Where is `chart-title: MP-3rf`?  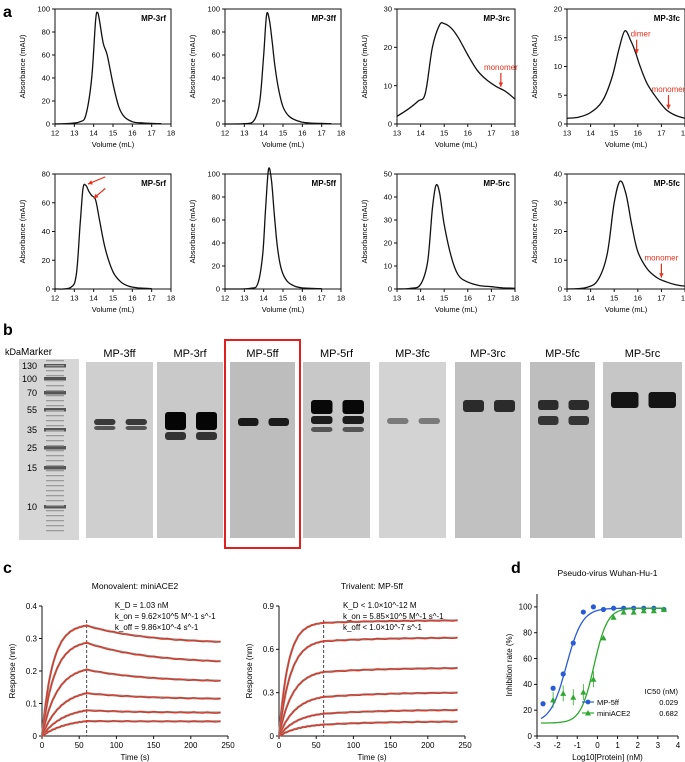
chart-title: MP-3rf is located at coordinates (153, 18).